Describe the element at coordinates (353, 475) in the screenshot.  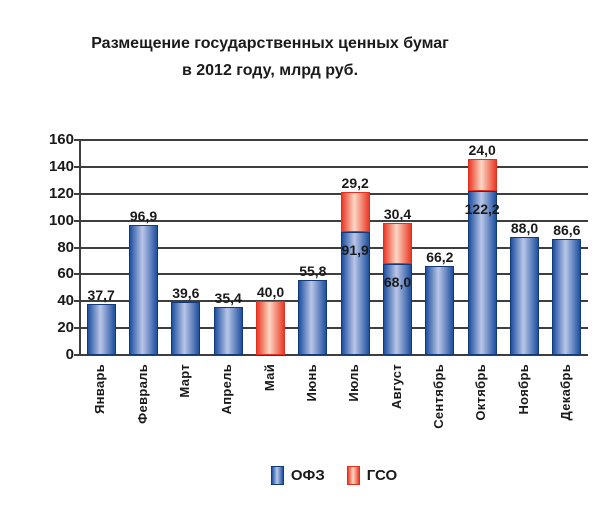
I see `gso-color-swatch-icon` at that location.